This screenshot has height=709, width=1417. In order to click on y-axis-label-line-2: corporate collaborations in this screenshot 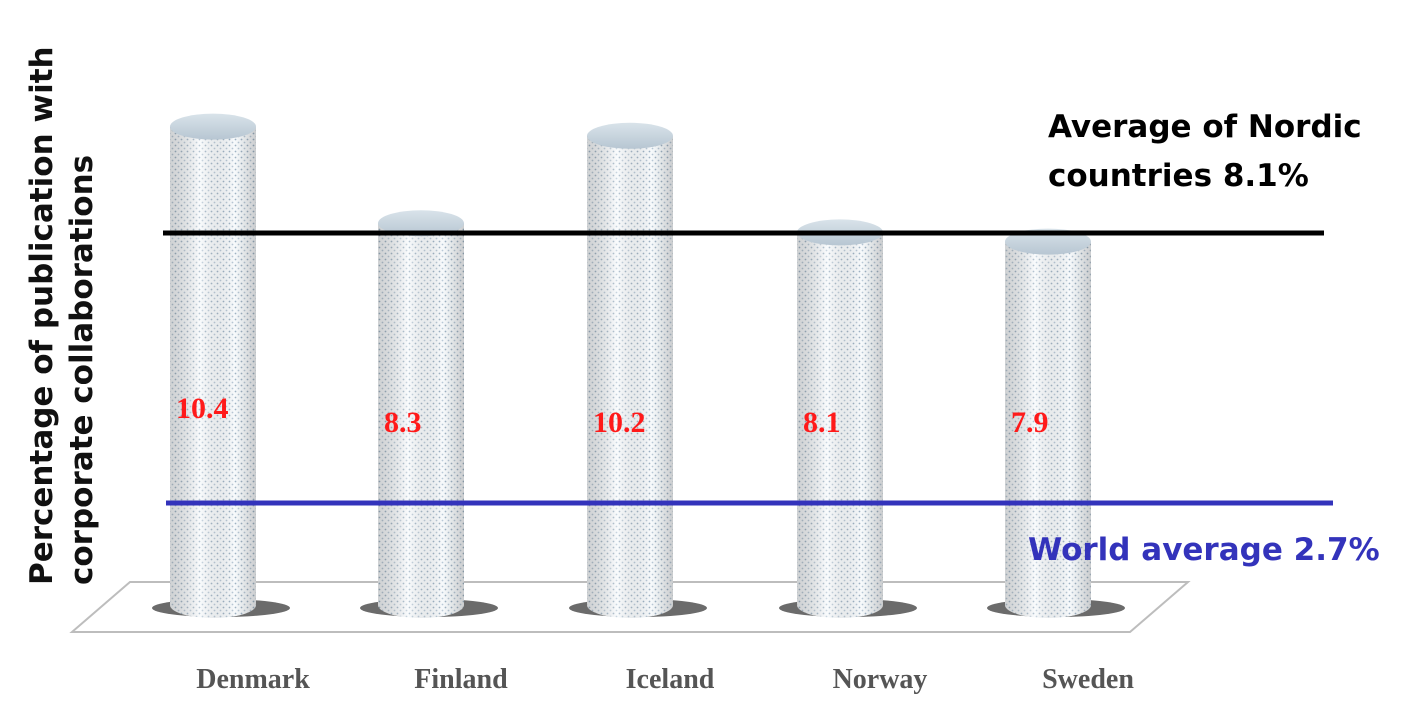, I will do `click(82, 370)`.